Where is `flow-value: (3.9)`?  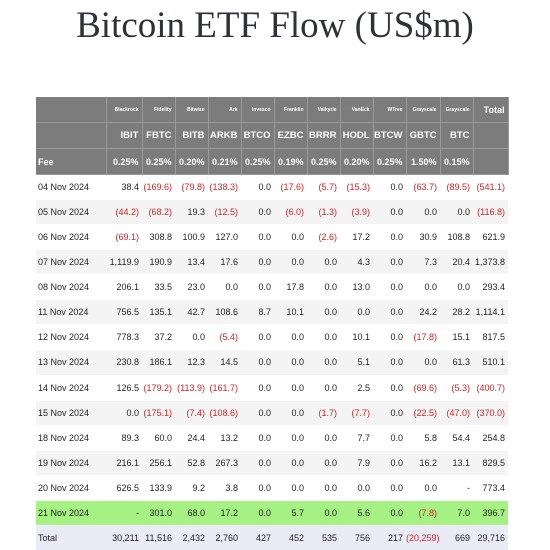
flow-value: (3.9) is located at coordinates (356, 212).